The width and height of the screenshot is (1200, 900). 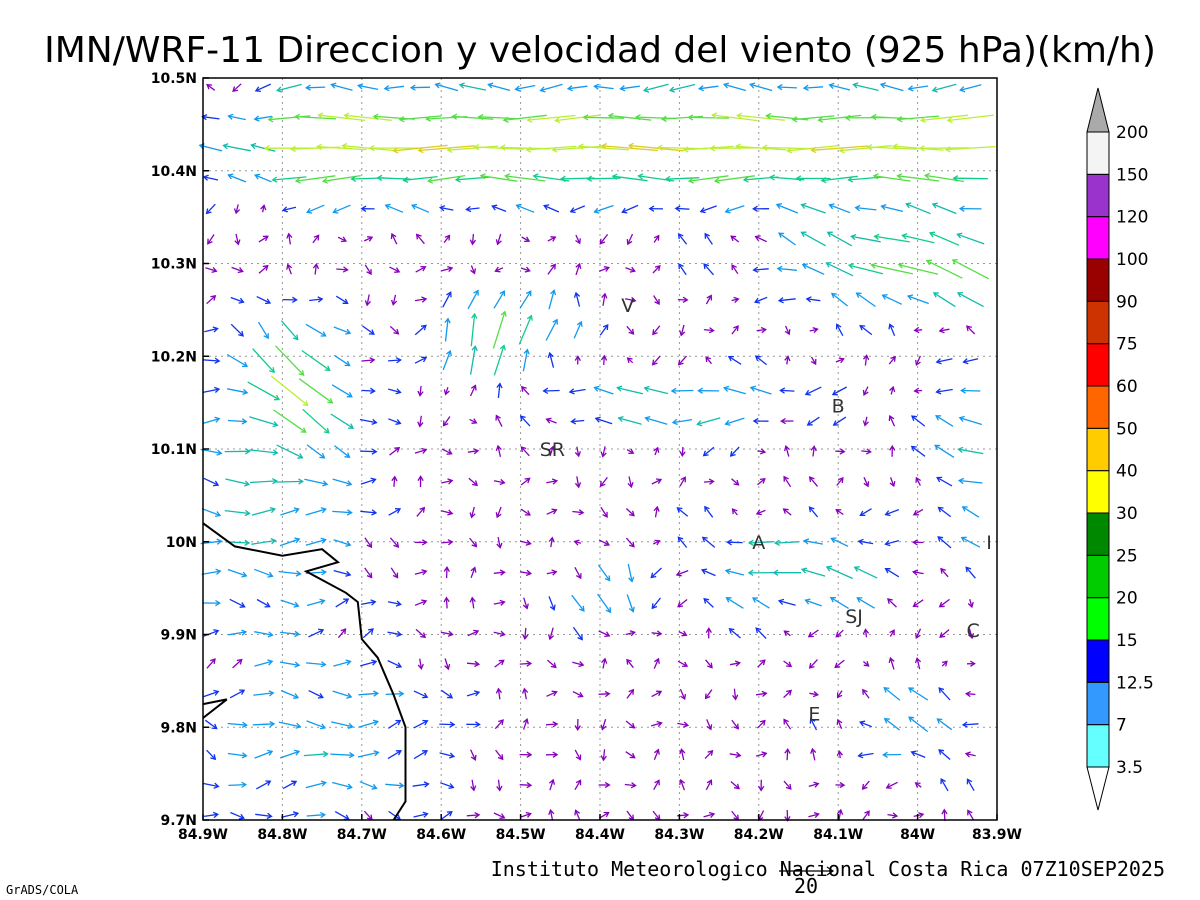 I want to click on pacific-coastline, so click(x=304, y=671).